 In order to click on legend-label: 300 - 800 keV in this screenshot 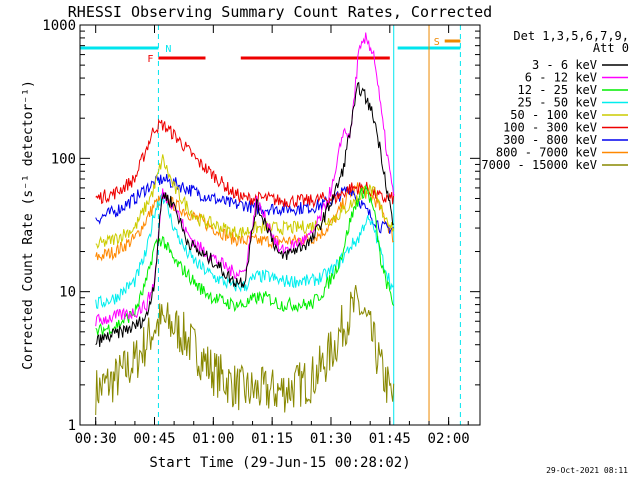, I will do `click(550, 140)`.